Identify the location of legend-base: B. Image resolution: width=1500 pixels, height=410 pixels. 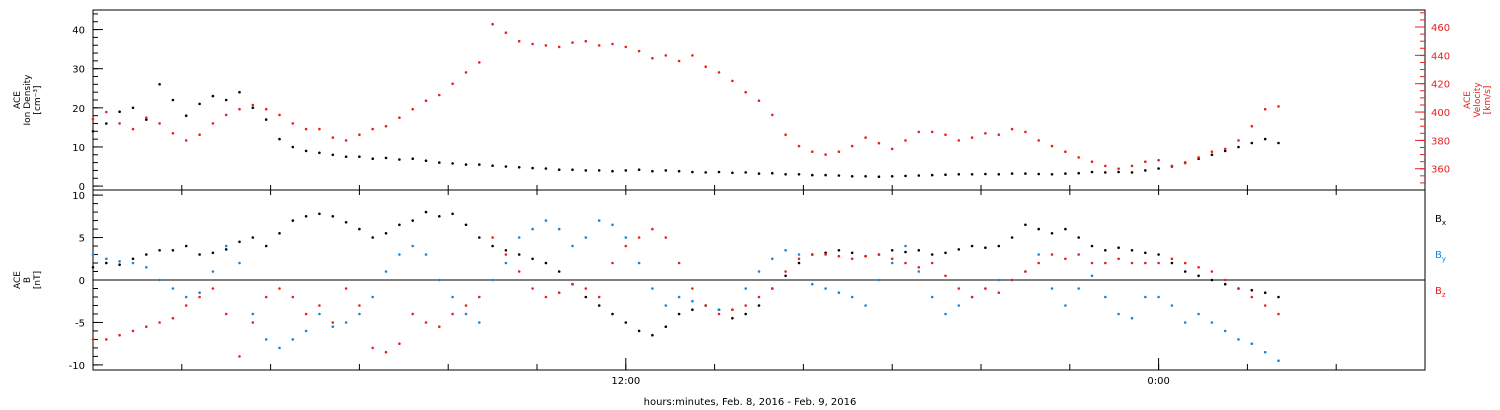
(1438, 219).